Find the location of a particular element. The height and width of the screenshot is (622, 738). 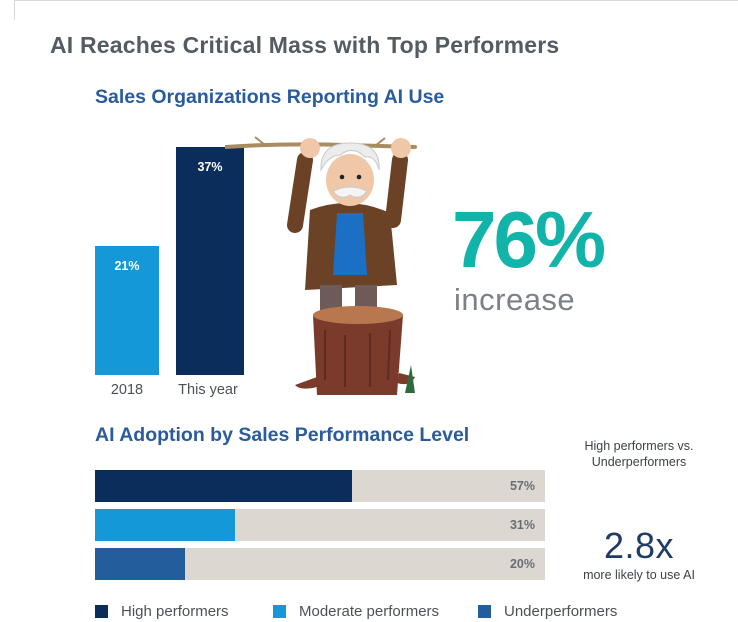

comparison-heading-line2: Underperformers is located at coordinates (639, 462).